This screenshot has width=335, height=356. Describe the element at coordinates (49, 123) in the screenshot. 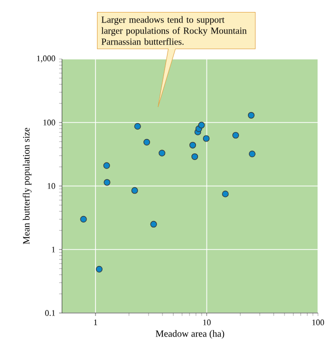

I see `y-tick-label: 100` at that location.